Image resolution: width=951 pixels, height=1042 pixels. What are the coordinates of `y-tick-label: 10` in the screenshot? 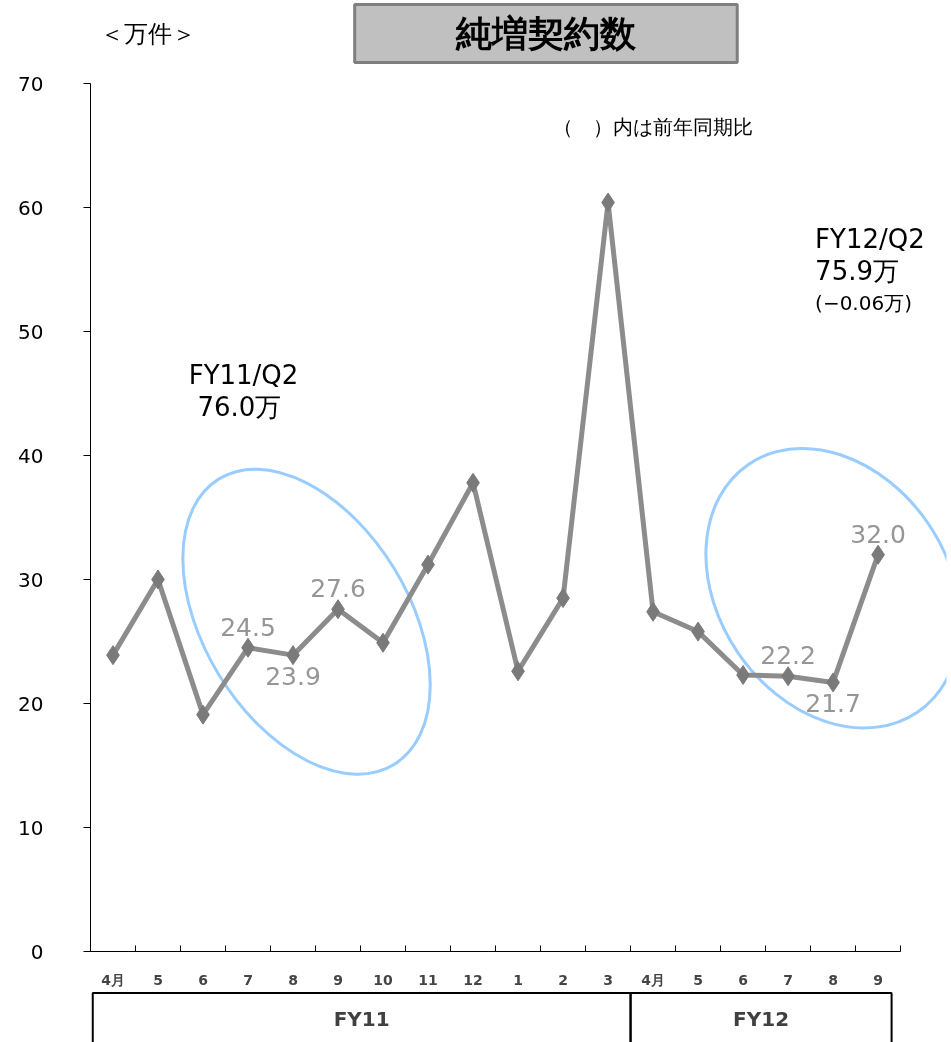 It's located at (31, 827).